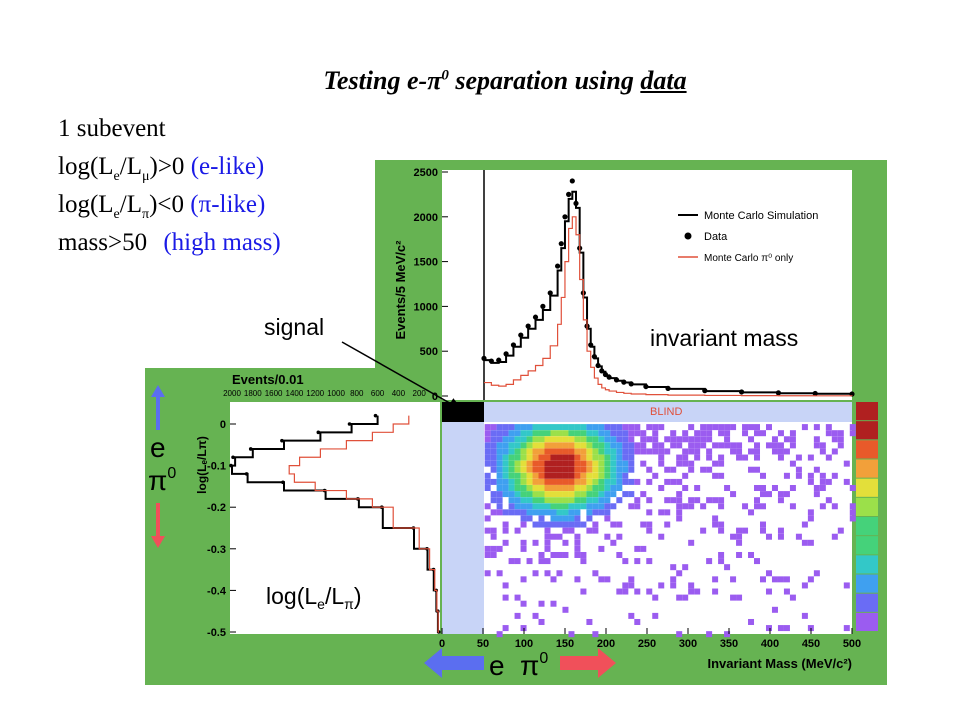 The height and width of the screenshot is (720, 960). I want to click on heatmap-x-tick-label: 450, so click(811, 644).